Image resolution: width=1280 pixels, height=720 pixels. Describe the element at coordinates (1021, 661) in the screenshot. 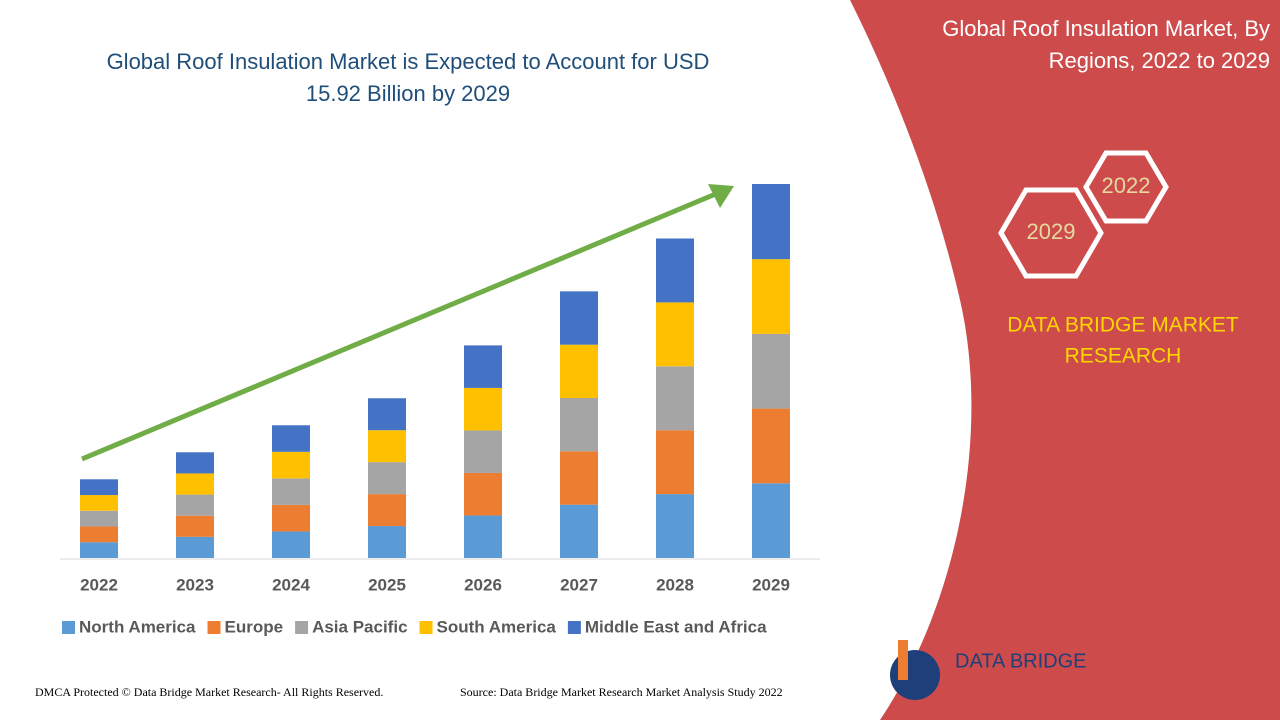

I see `logo-text: DATA BRIDGE` at that location.